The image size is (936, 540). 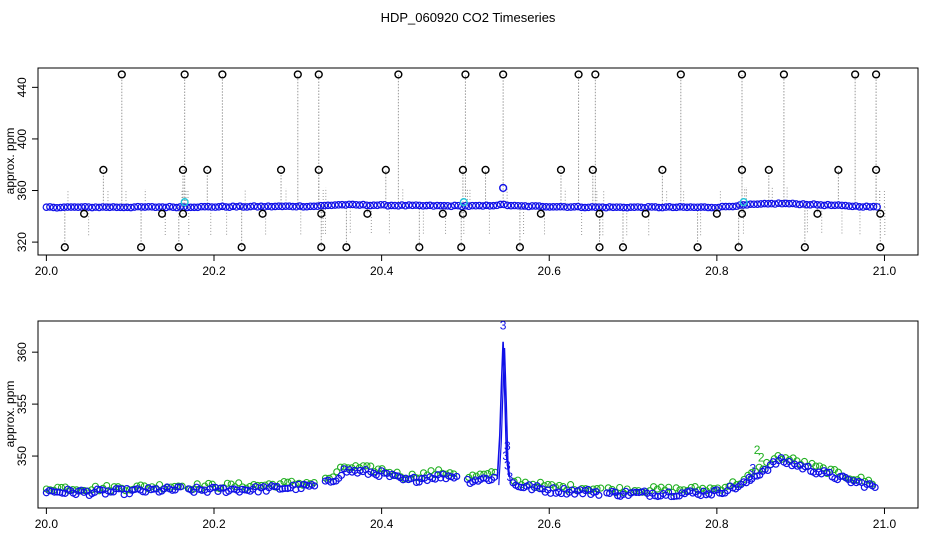 What do you see at coordinates (885, 271) in the screenshot?
I see `x-tick-label: 21.0` at bounding box center [885, 271].